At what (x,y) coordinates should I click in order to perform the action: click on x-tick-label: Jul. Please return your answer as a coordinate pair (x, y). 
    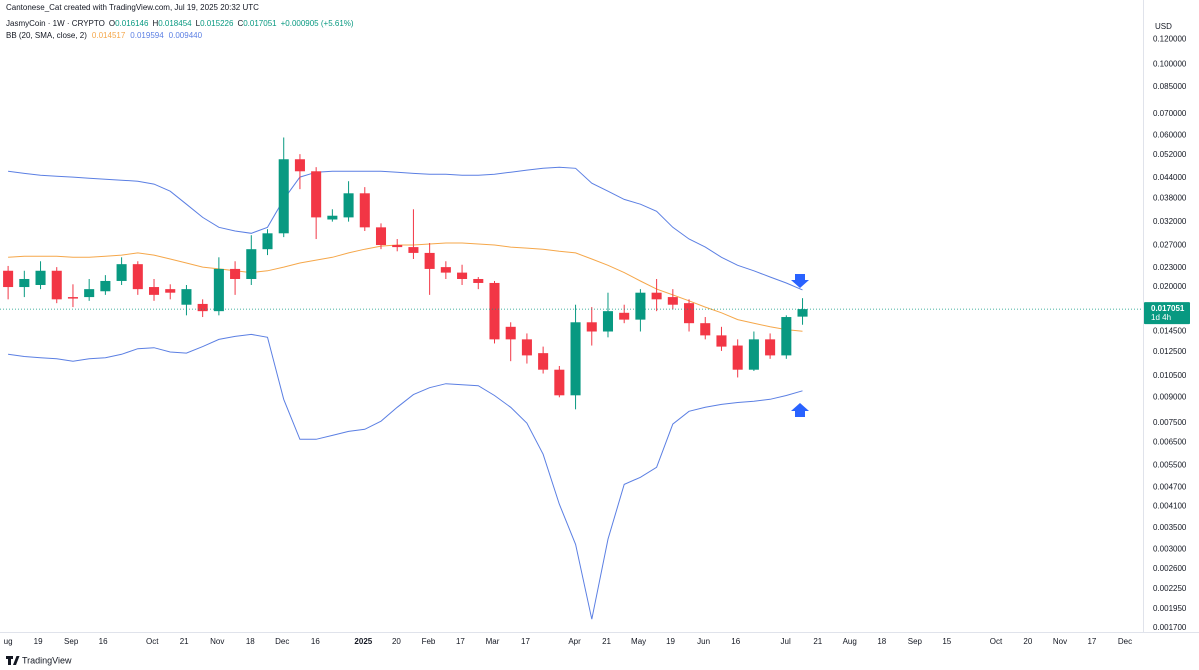
    Looking at the image, I should click on (786, 641).